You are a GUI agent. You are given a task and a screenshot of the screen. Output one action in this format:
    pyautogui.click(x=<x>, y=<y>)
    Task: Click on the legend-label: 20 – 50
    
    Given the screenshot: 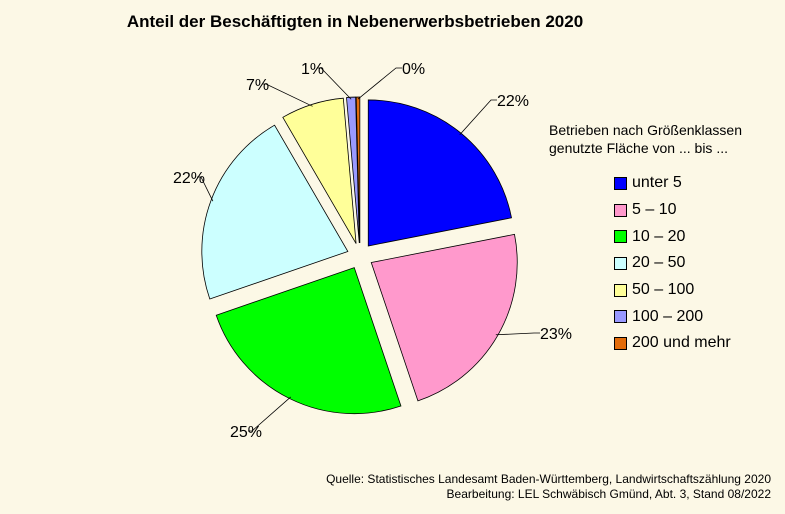 What is the action you would take?
    pyautogui.click(x=659, y=263)
    